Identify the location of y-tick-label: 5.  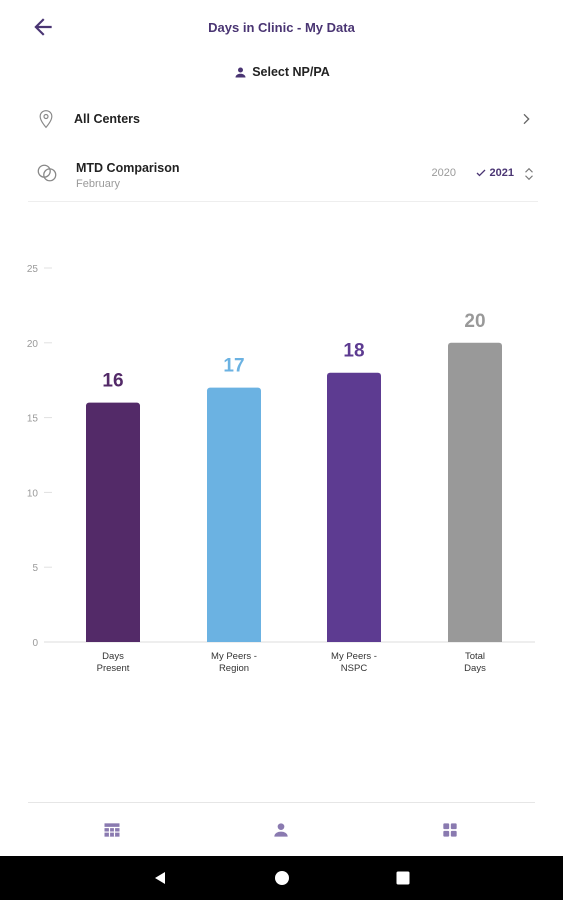
(35, 568).